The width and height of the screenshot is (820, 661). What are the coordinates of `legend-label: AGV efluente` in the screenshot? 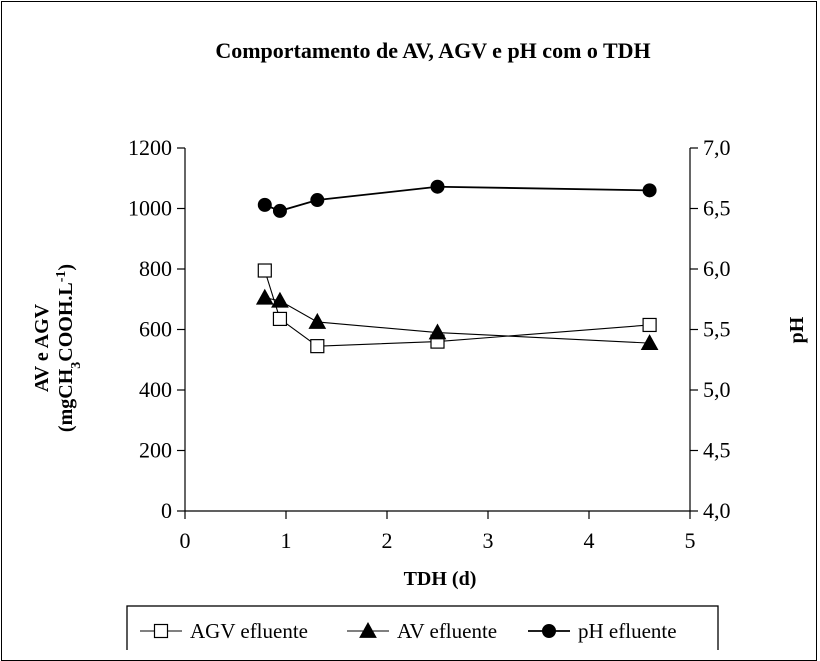 It's located at (249, 631).